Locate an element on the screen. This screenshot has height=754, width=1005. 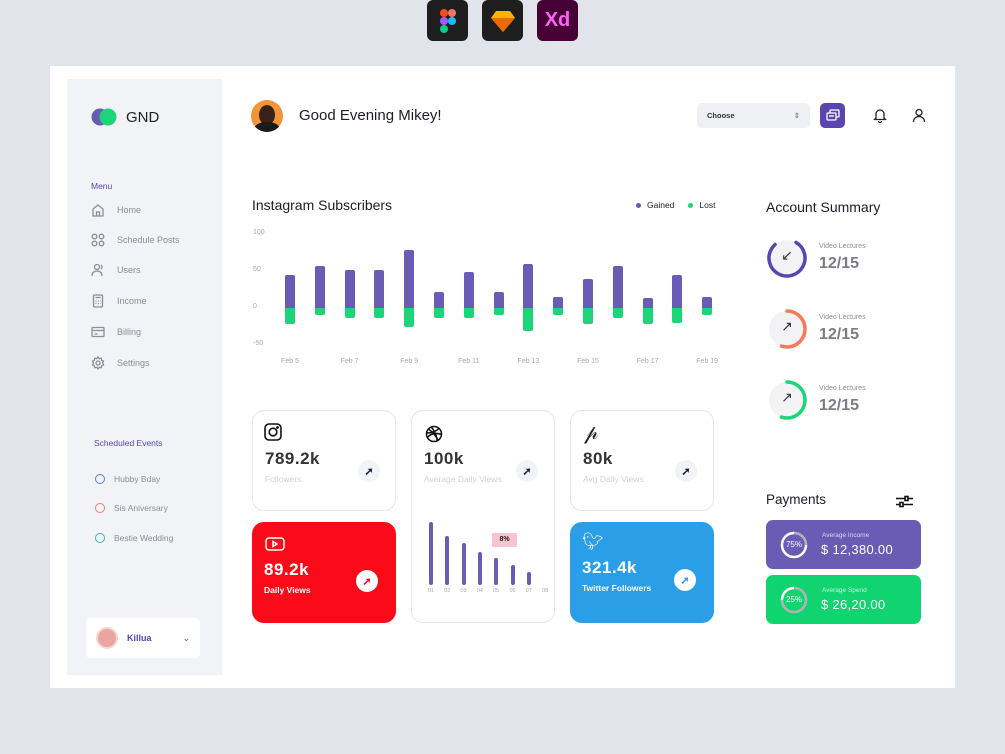
choose-select: Choose ⇕ is located at coordinates (753, 115).